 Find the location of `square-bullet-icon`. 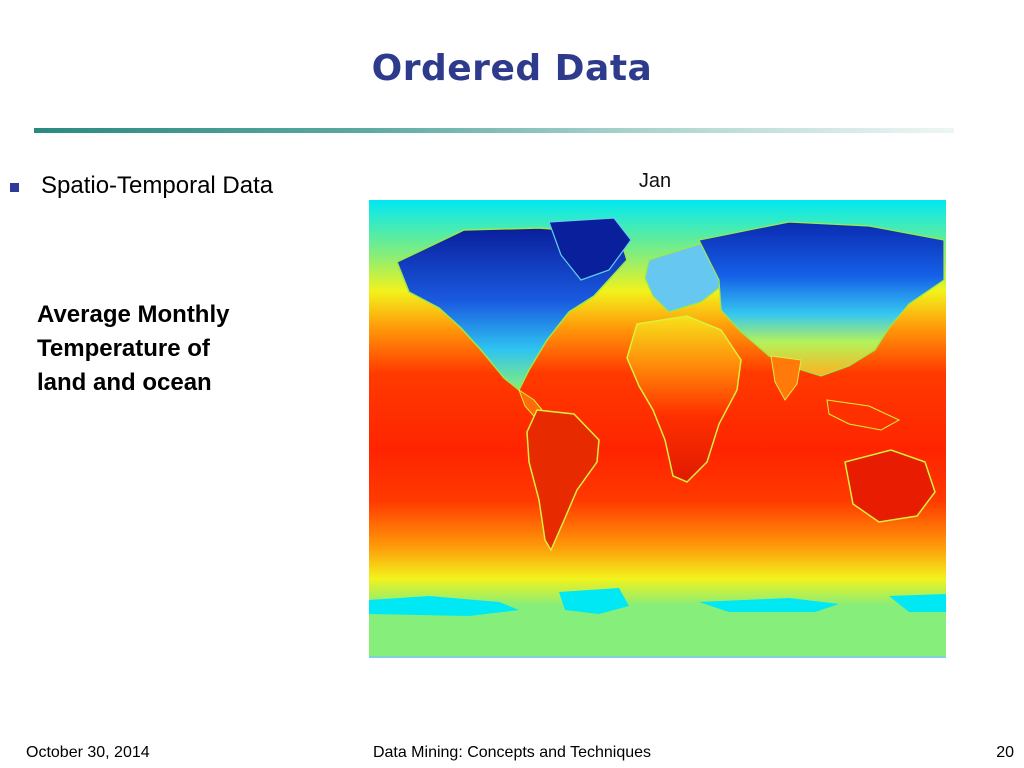

square-bullet-icon is located at coordinates (14, 187).